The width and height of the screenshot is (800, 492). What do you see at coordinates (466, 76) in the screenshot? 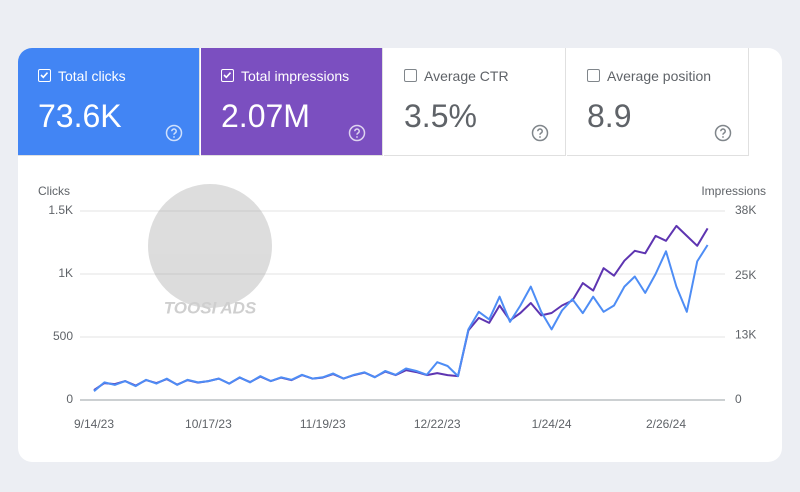
I see `card-title: Average CTR` at bounding box center [466, 76].